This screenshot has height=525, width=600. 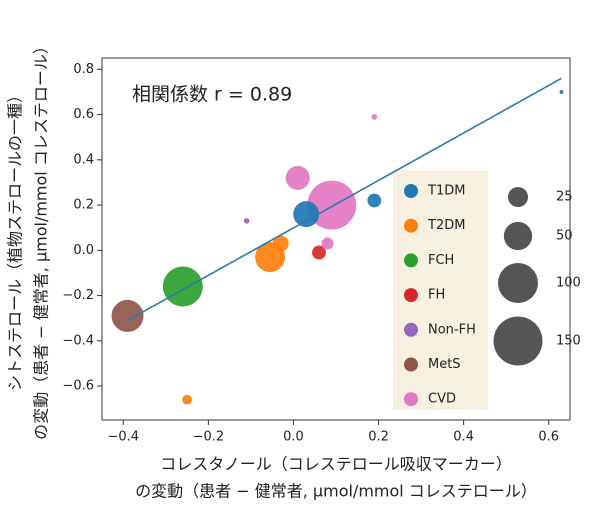 I want to click on x-tick-label: −0.4, so click(x=123, y=437).